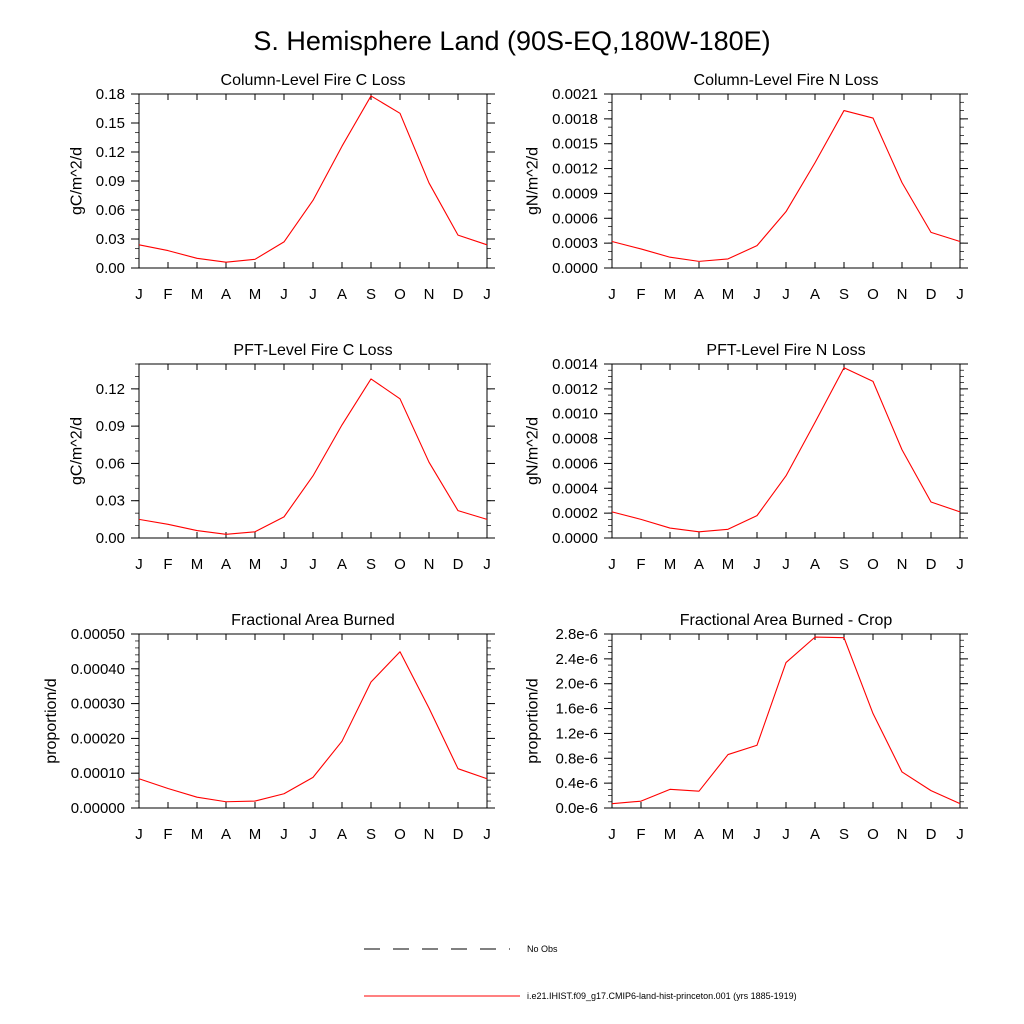 Image resolution: width=1024 pixels, height=1024 pixels. What do you see at coordinates (575, 513) in the screenshot?
I see `y-tick-label: 0.0002` at bounding box center [575, 513].